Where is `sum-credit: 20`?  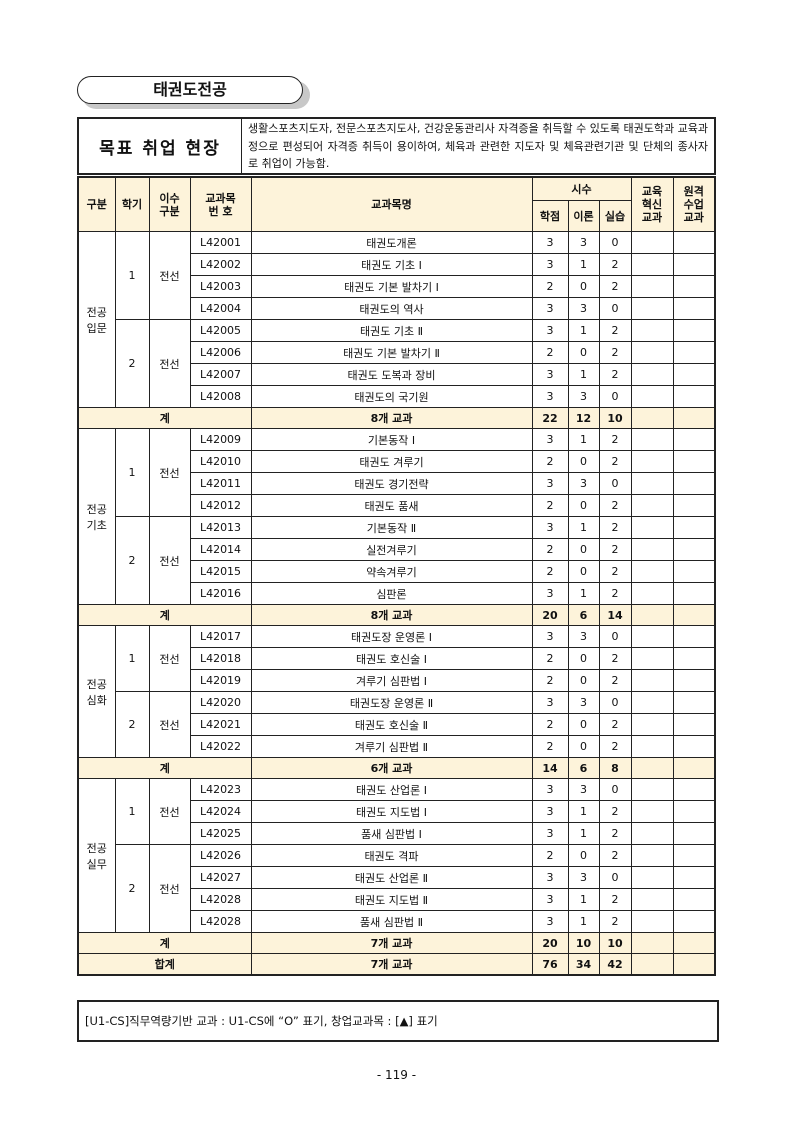 sum-credit: 20 is located at coordinates (550, 615).